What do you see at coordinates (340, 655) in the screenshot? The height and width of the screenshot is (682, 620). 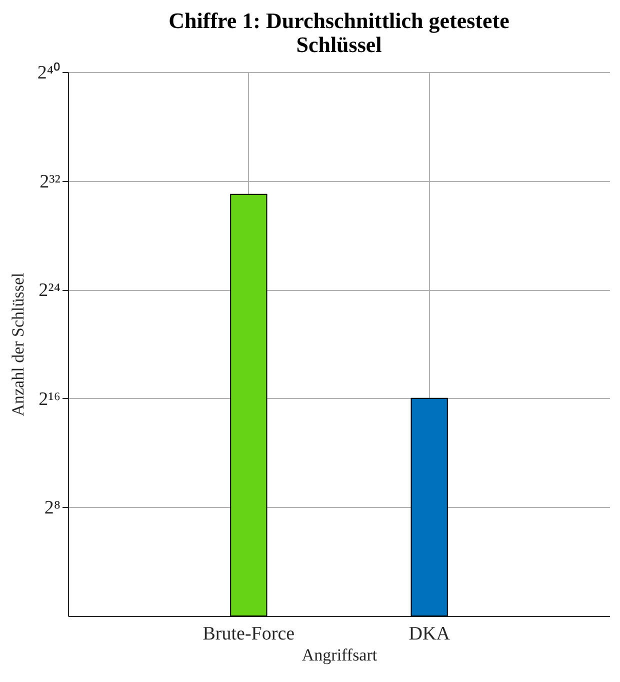 I see `x-axis-title: Angriffsart` at bounding box center [340, 655].